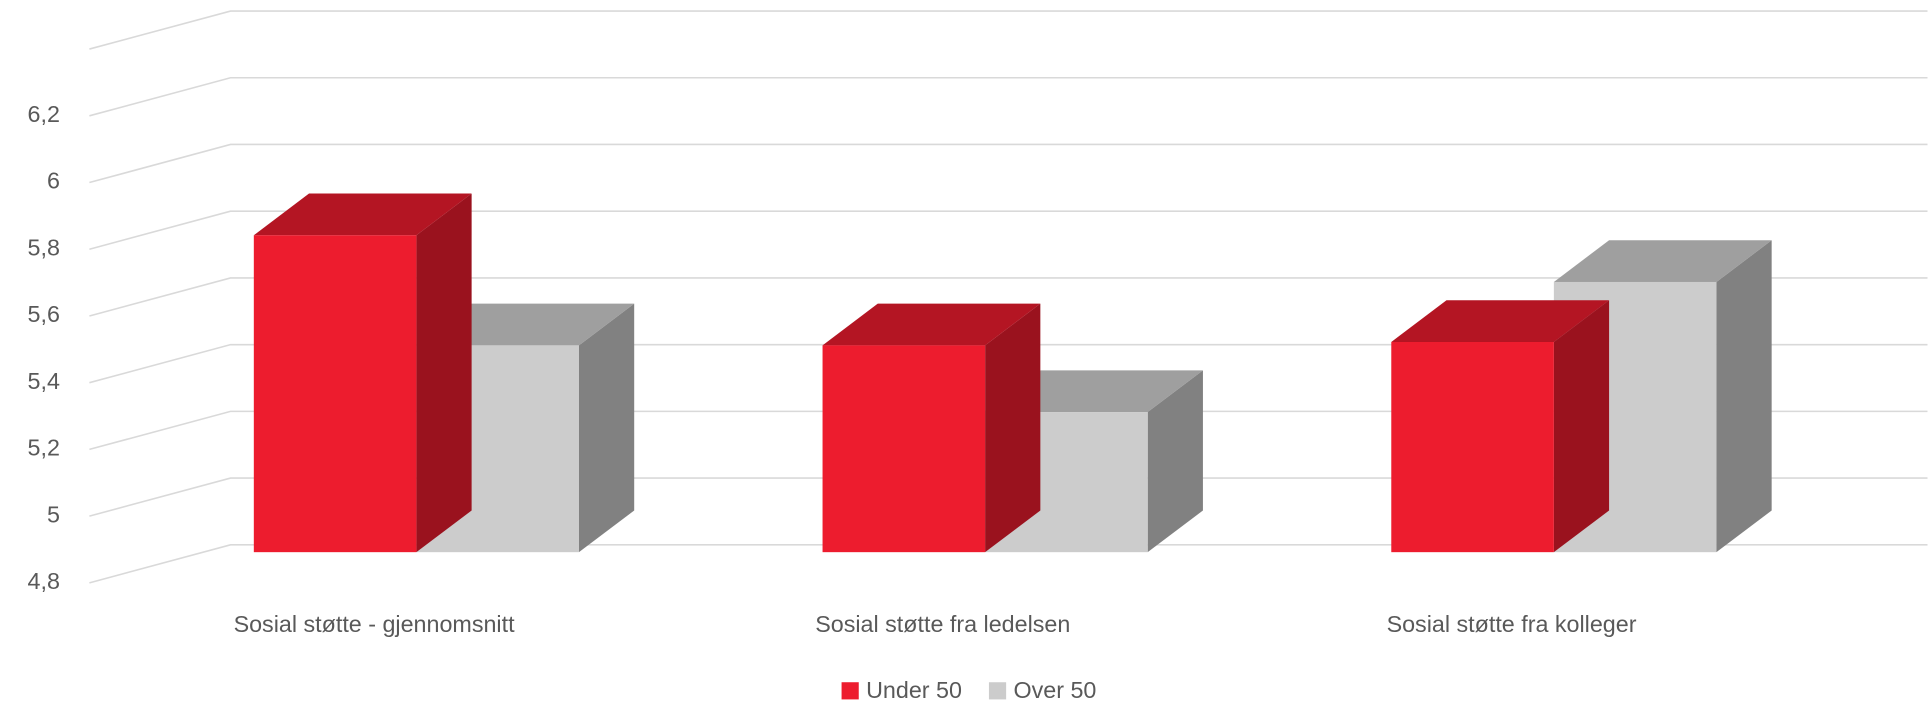 This screenshot has height=708, width=1931. What do you see at coordinates (44, 381) in the screenshot?
I see `y-tick-label: 5,4` at bounding box center [44, 381].